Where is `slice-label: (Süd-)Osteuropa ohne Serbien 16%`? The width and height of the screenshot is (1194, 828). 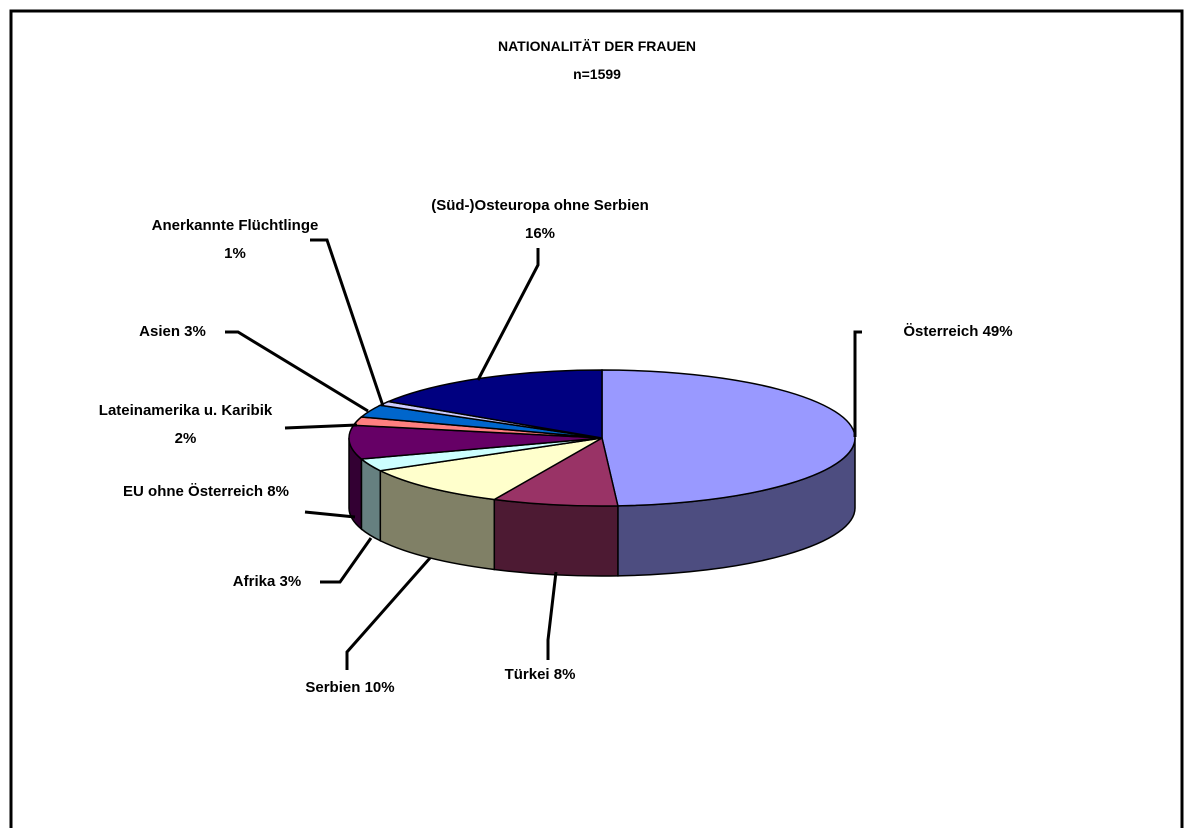 slice-label: (Süd-)Osteuropa ohne Serbien 16% is located at coordinates (540, 220).